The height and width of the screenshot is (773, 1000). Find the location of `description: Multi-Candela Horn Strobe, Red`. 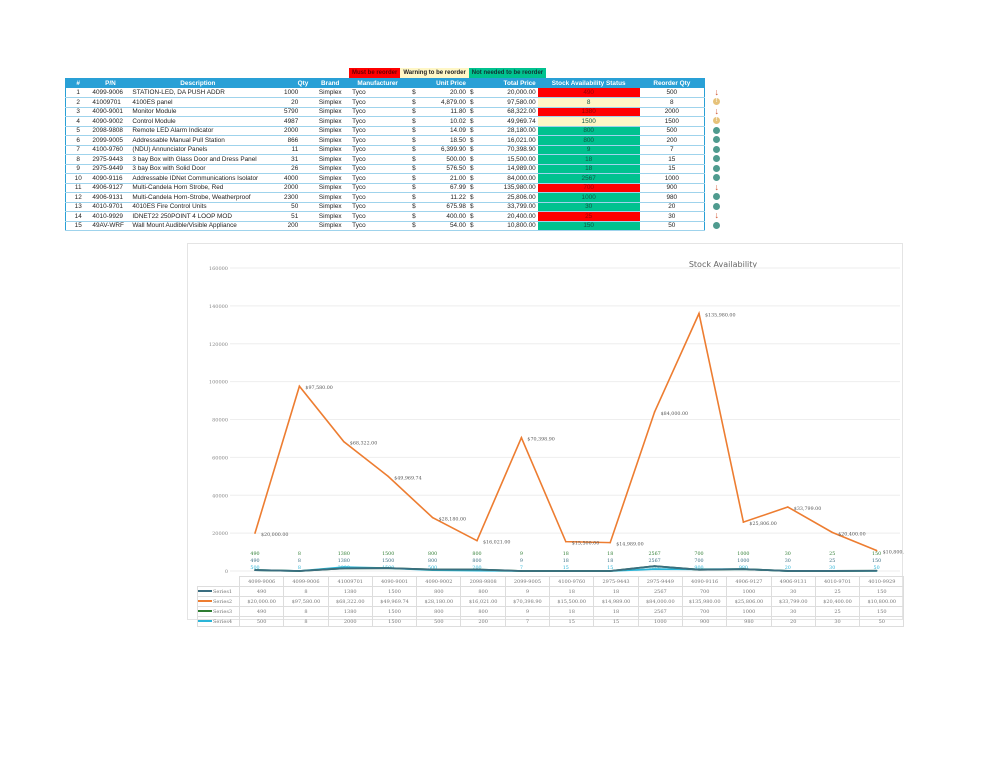

description: Multi-Candela Horn Strobe, Red is located at coordinates (198, 188).